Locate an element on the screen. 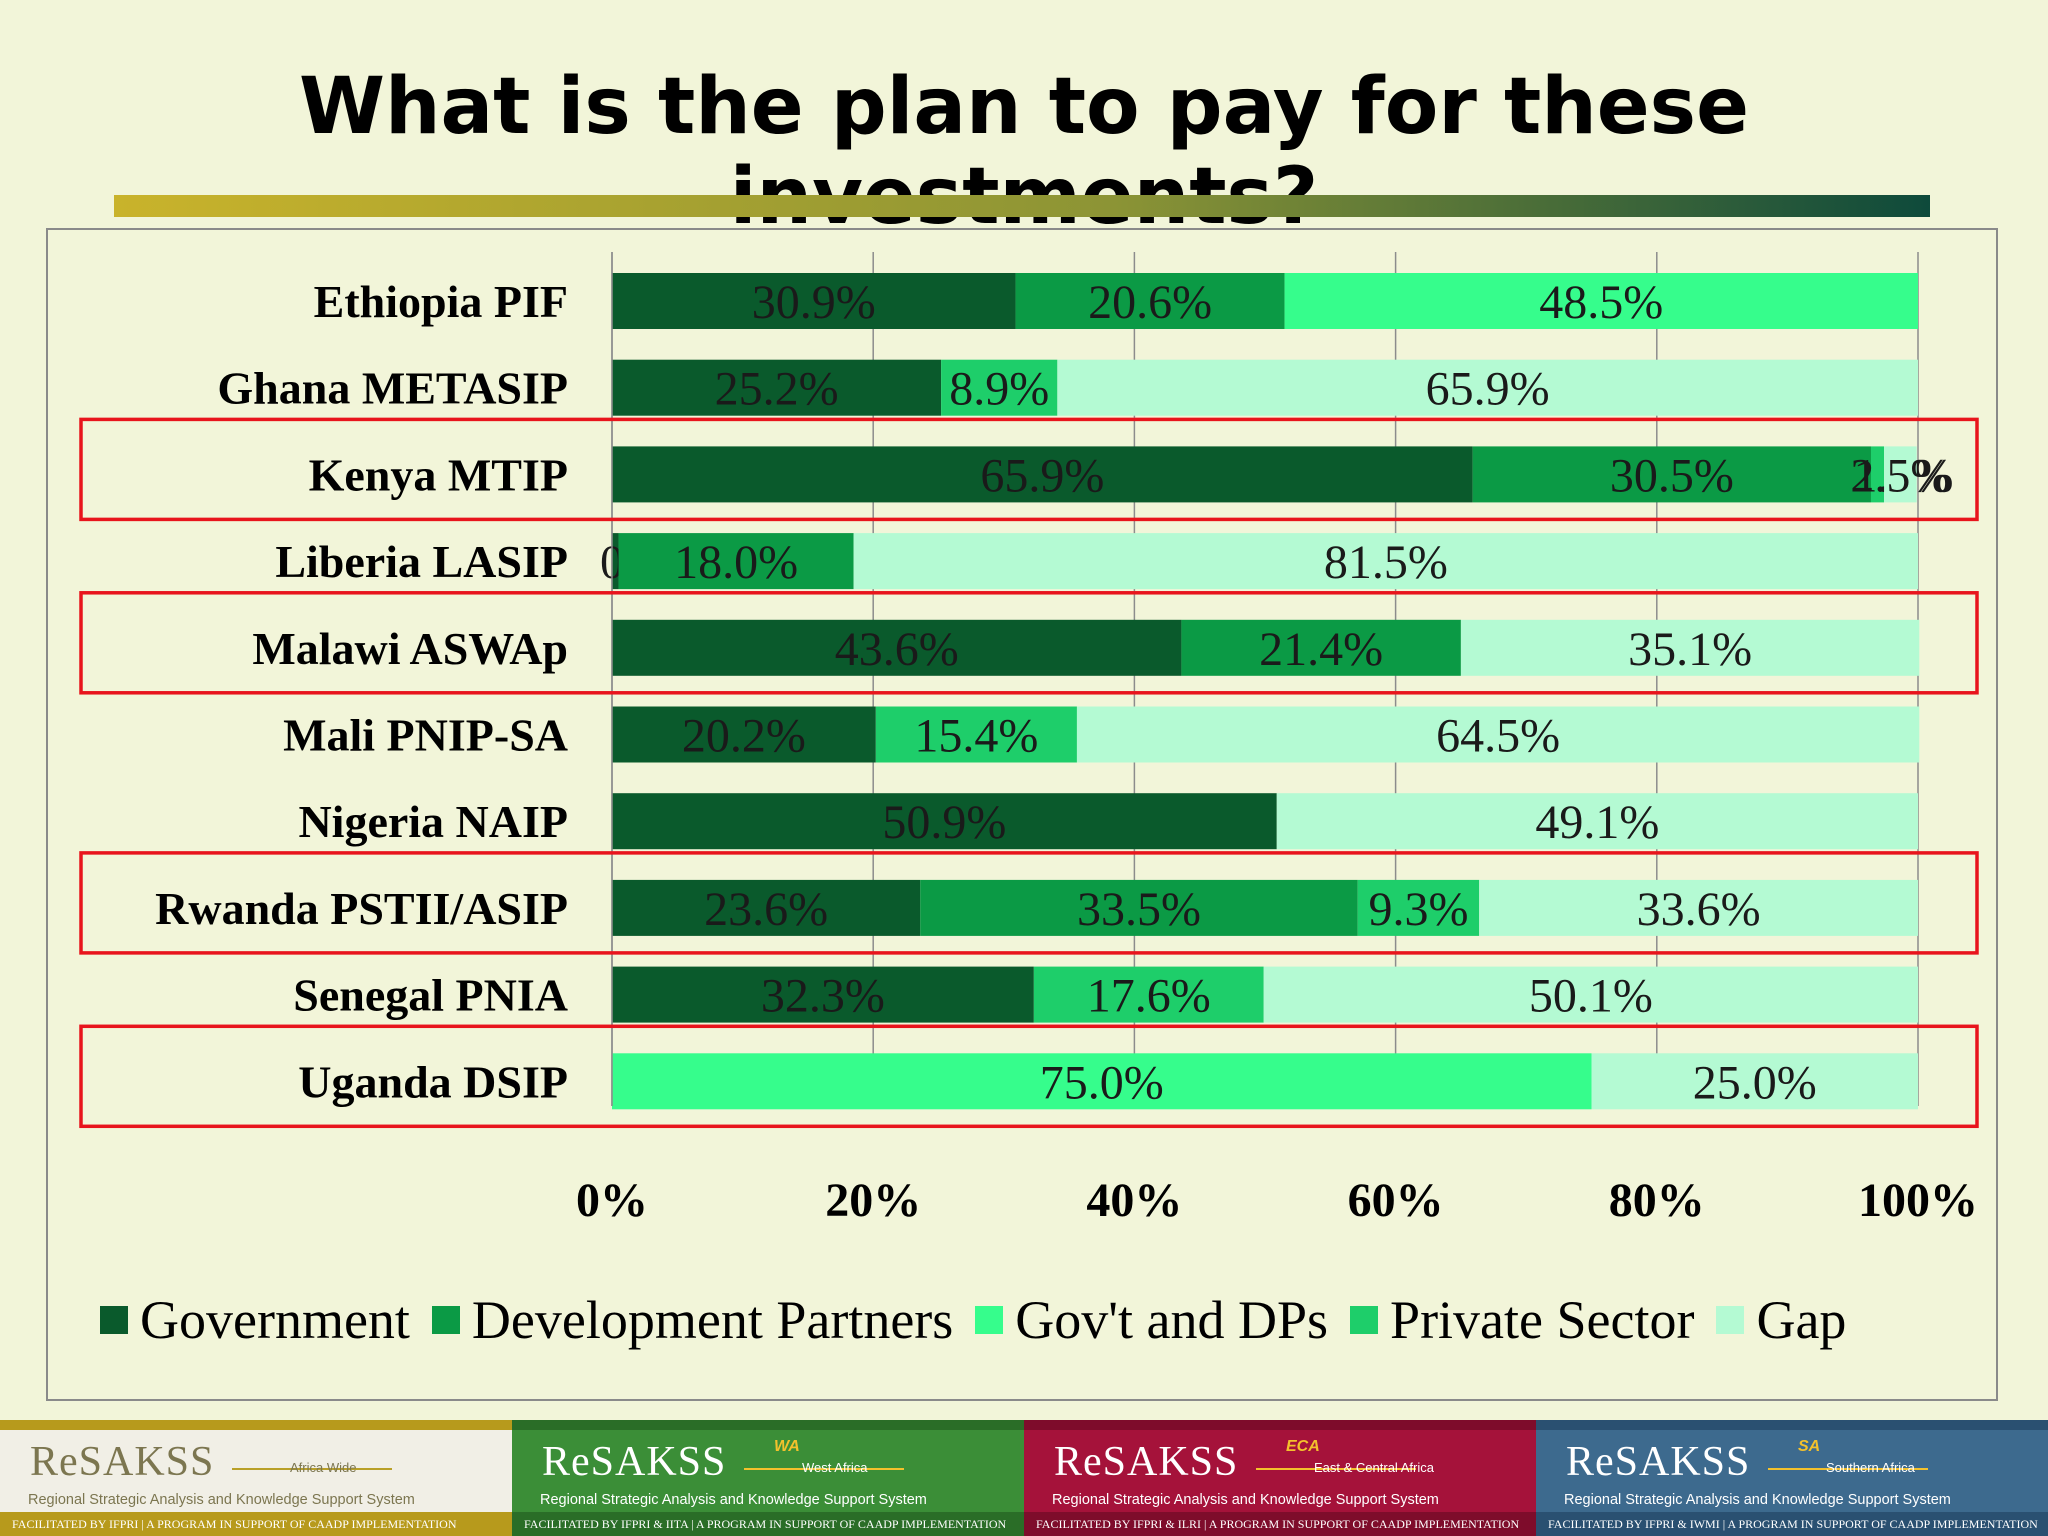 Image resolution: width=2048 pixels, height=1536 pixels. data-label: 48.5% is located at coordinates (1601, 302).